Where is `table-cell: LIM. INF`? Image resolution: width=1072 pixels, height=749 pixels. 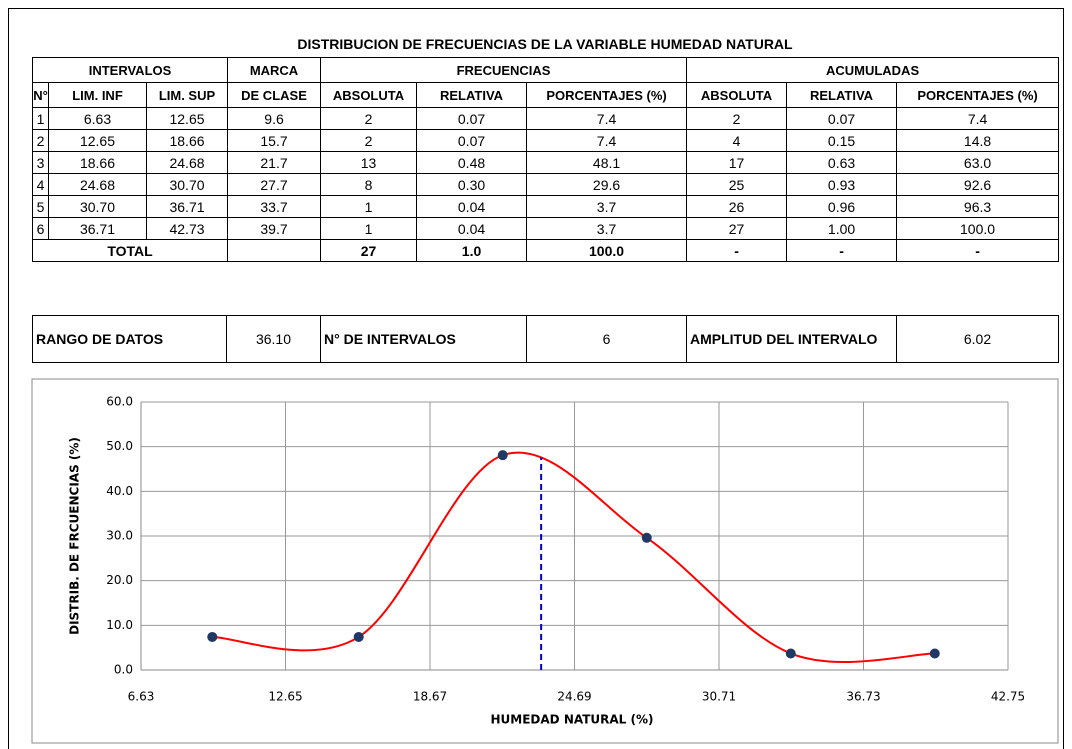 table-cell: LIM. INF is located at coordinates (97, 95).